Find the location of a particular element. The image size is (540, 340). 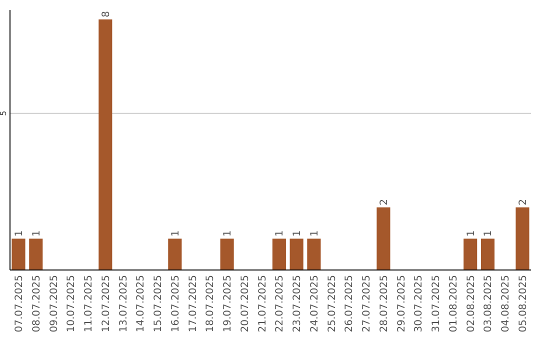

x-tick-label: 04.08.2025 is located at coordinates (506, 303).